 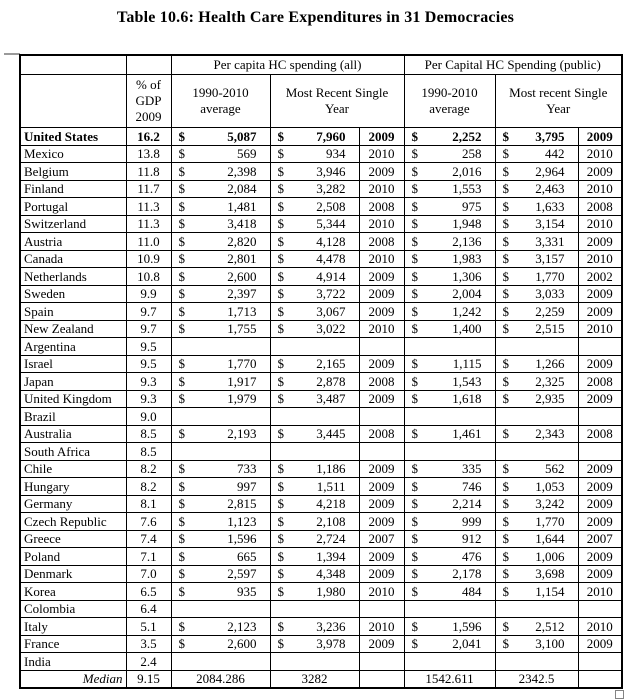 I want to click on avg-all-cell: $2,397, so click(x=220, y=293).